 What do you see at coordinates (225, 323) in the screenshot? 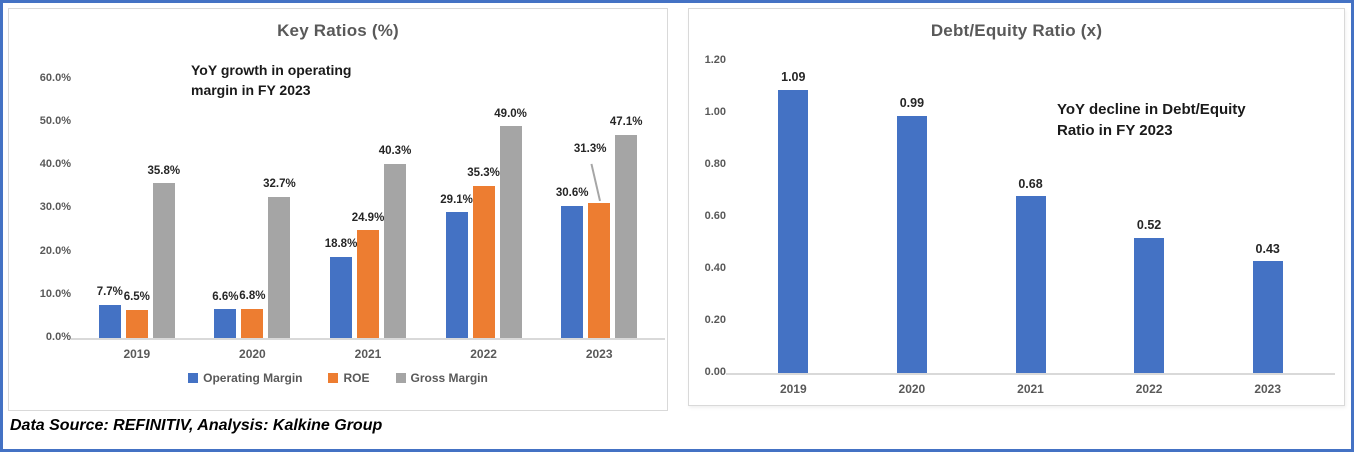
I see `bar-2020-operating-margin` at bounding box center [225, 323].